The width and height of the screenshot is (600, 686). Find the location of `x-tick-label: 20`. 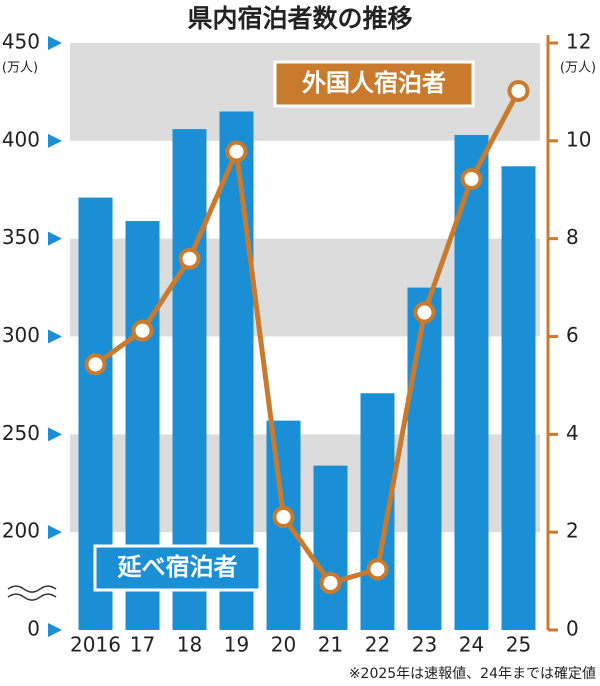

x-tick-label: 20 is located at coordinates (283, 645).